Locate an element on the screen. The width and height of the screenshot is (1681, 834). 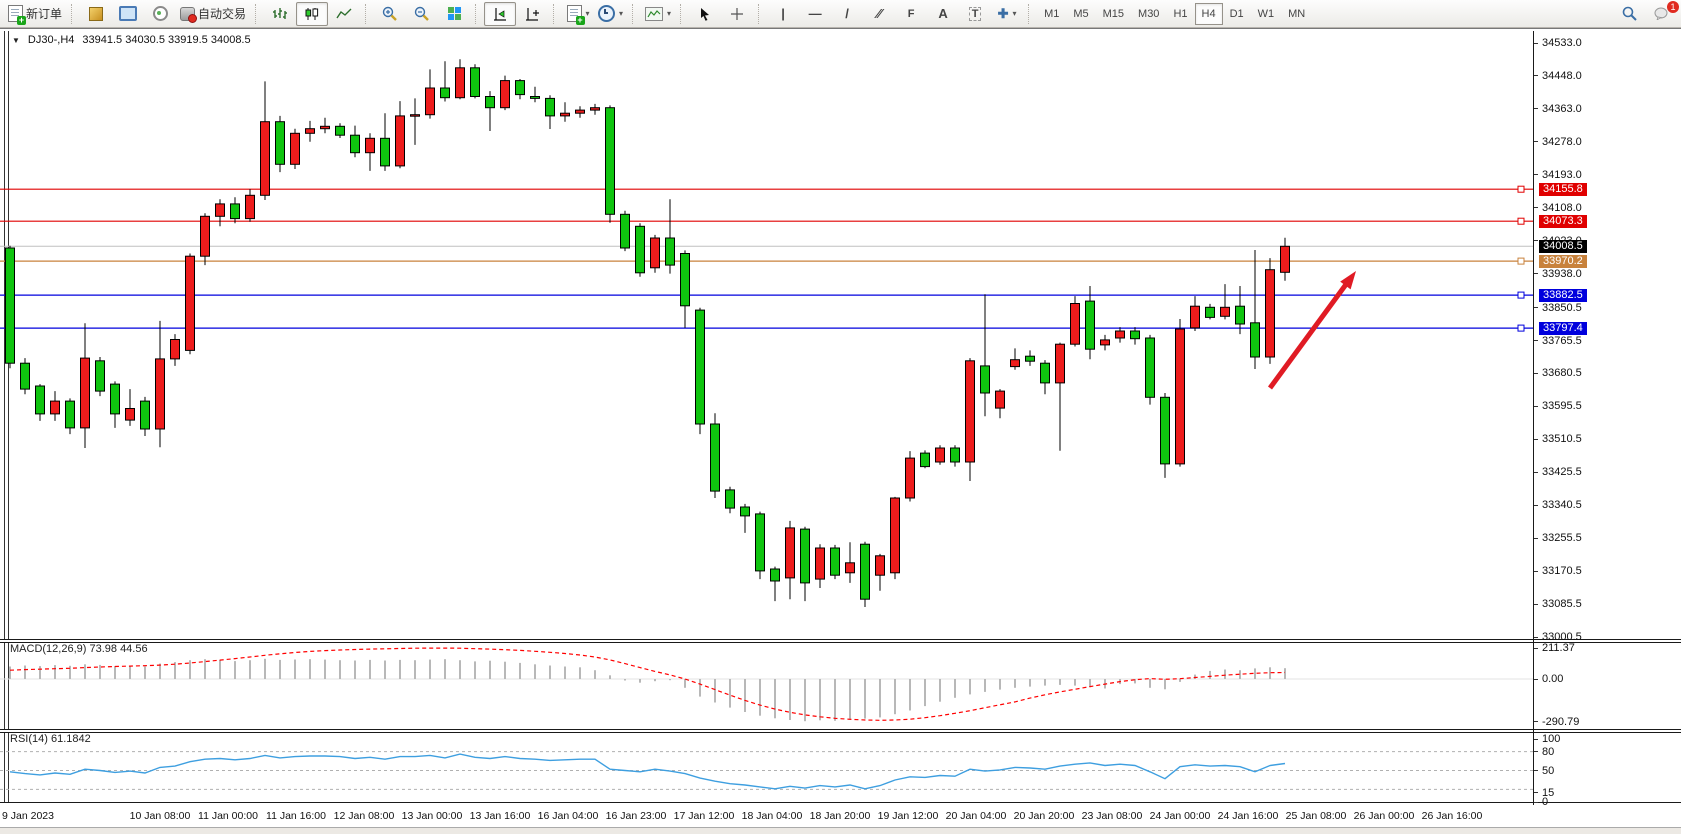
search-button is located at coordinates (1629, 14).